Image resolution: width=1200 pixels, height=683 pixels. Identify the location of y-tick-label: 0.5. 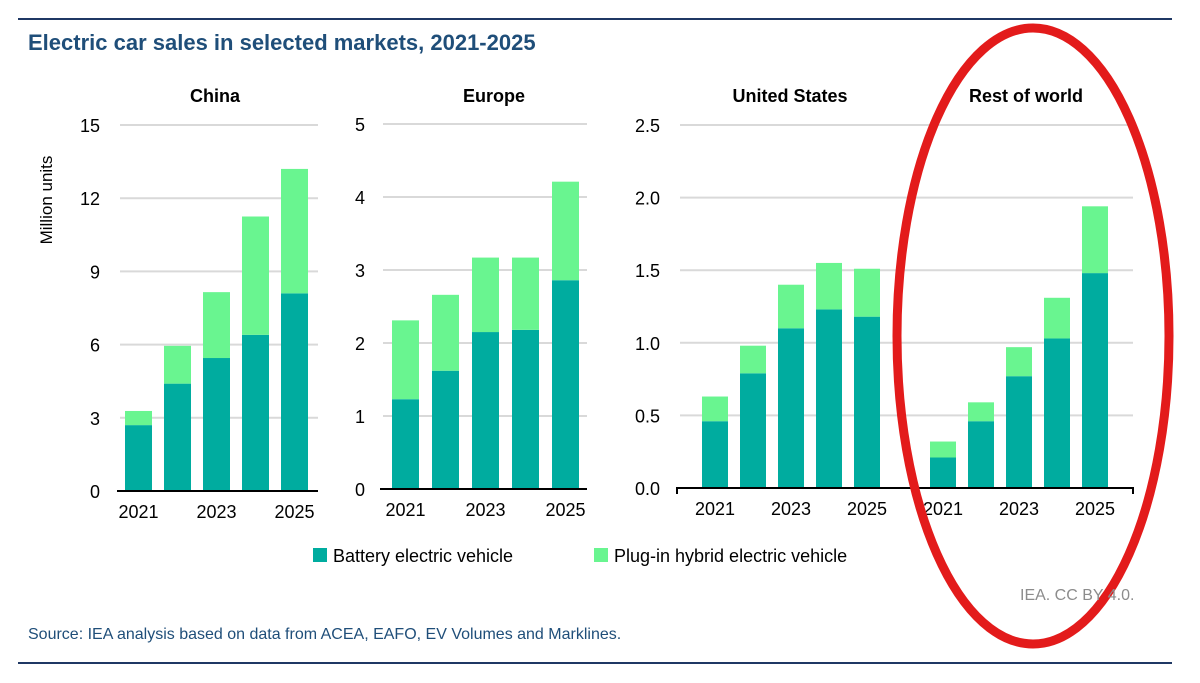
(647, 416).